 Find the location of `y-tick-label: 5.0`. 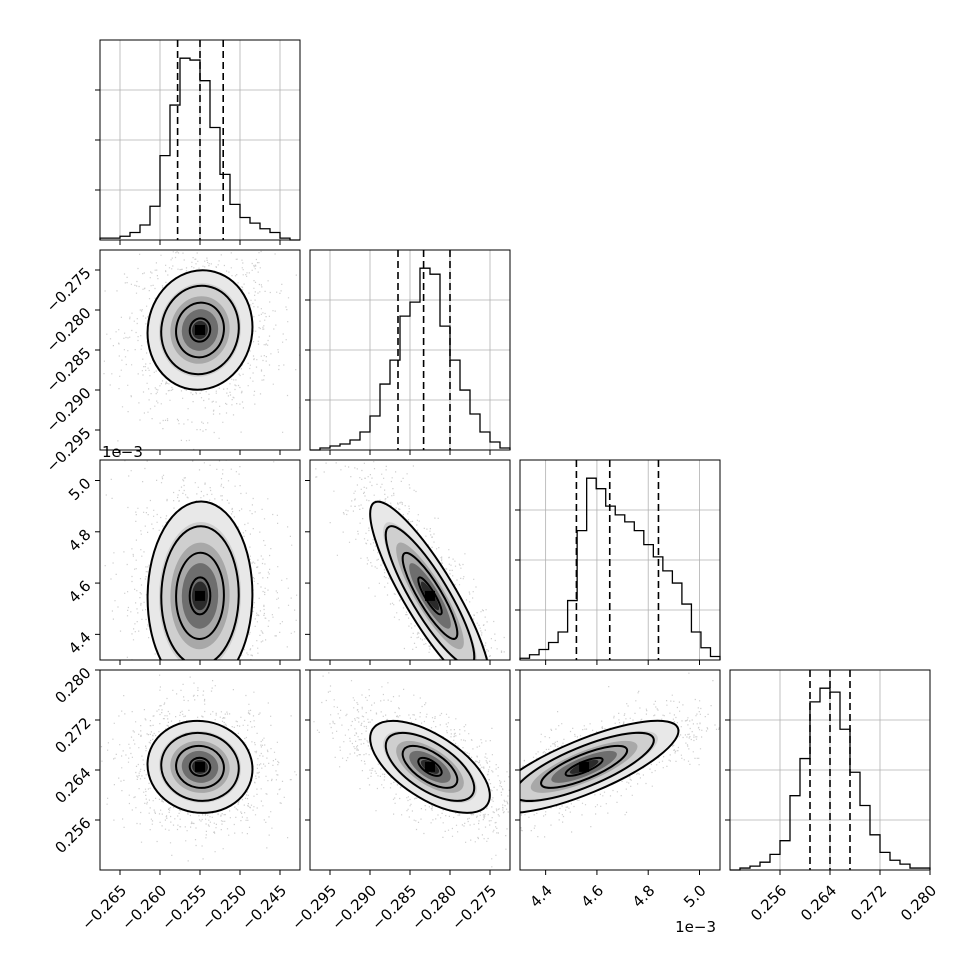

y-tick-label: 5.0 is located at coordinates (80, 489).